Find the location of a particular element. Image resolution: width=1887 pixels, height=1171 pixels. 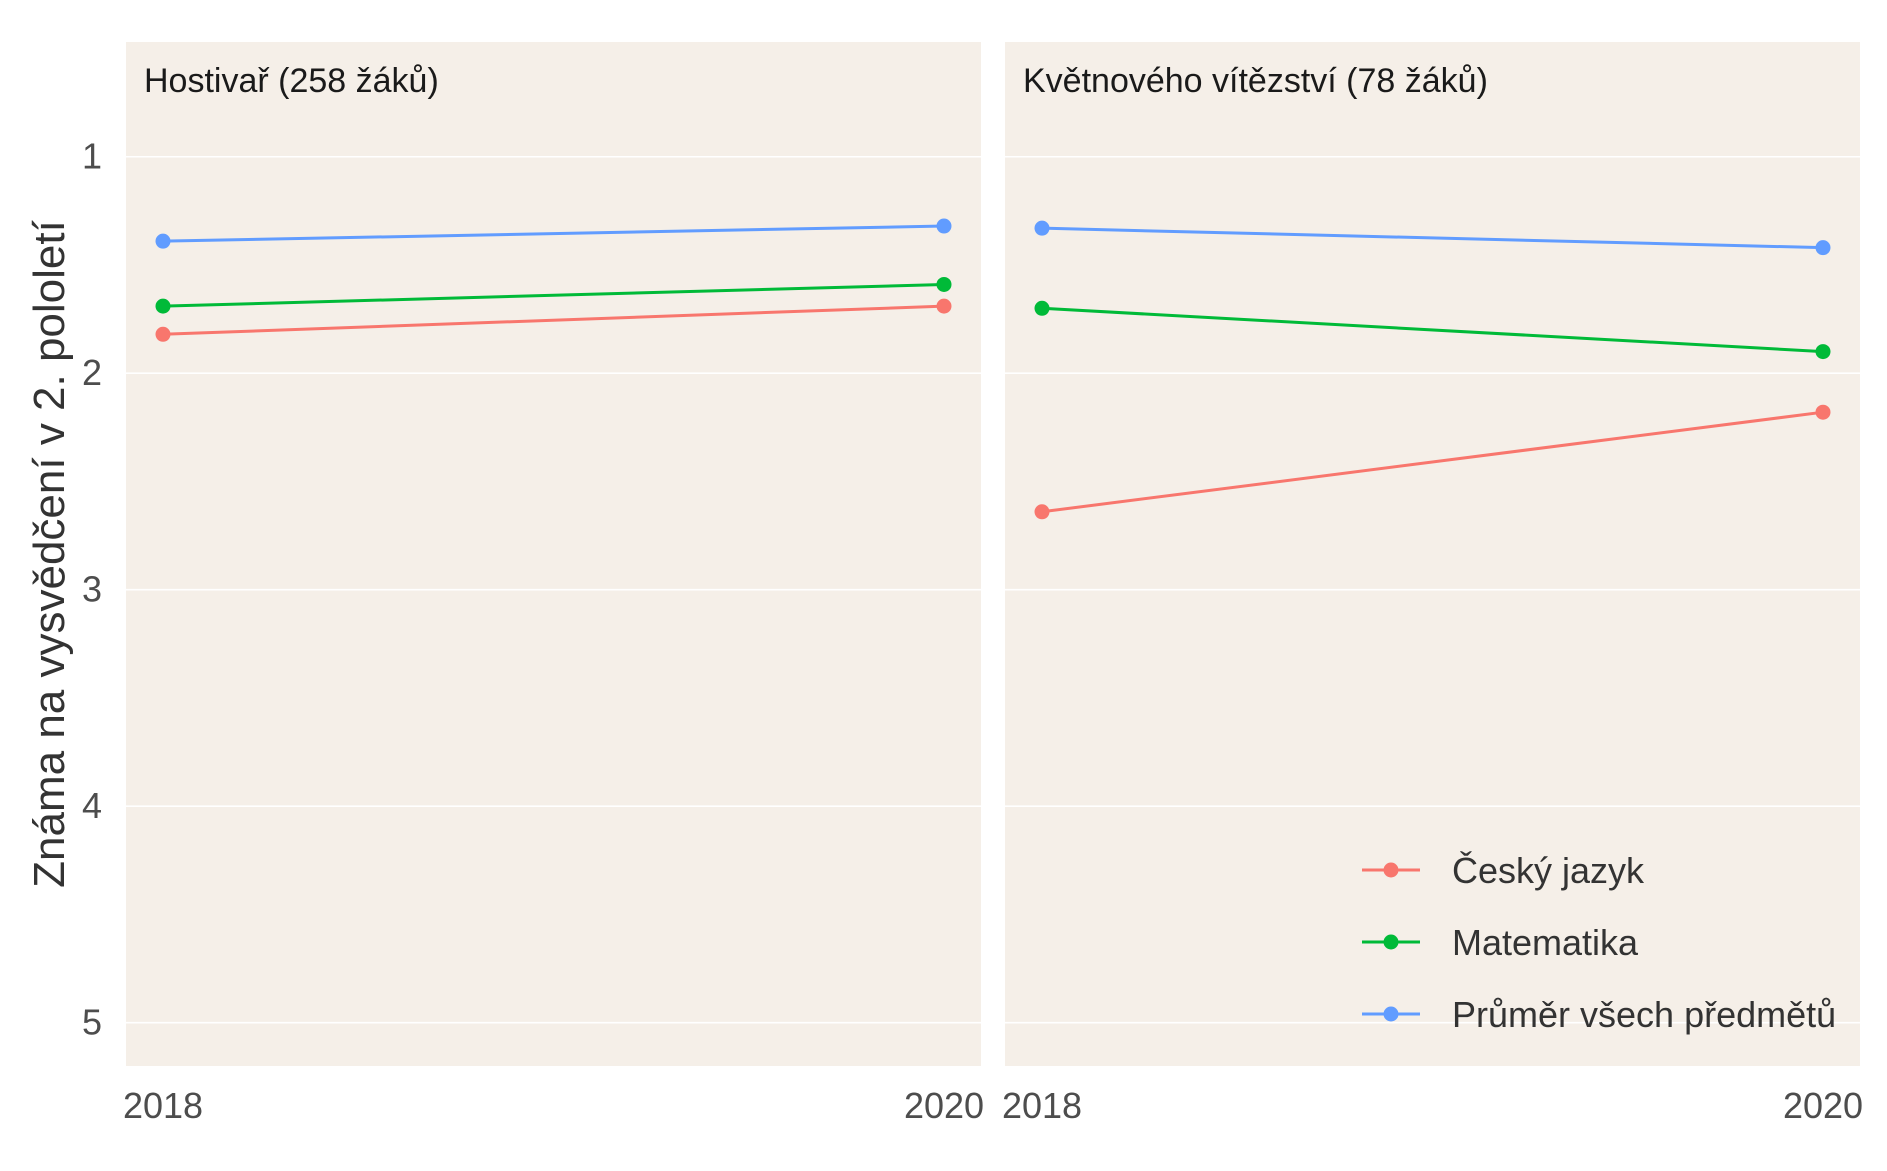

y-tick-label: 4 is located at coordinates (92, 805).